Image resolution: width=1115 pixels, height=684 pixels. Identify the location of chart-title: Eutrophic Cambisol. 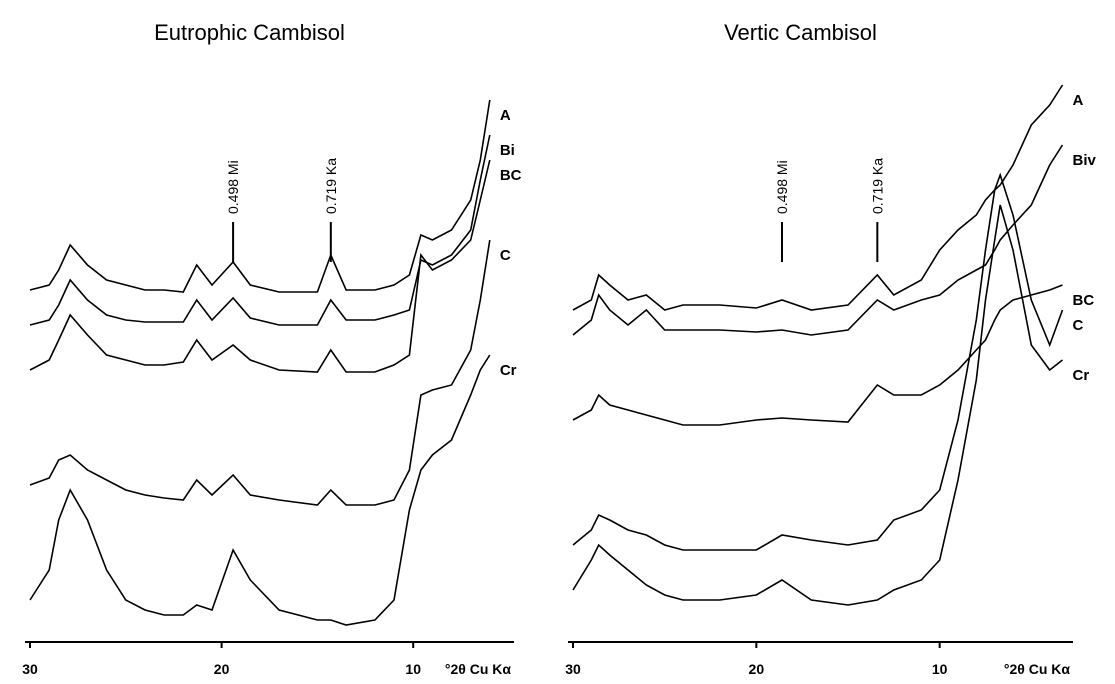
(249, 32).